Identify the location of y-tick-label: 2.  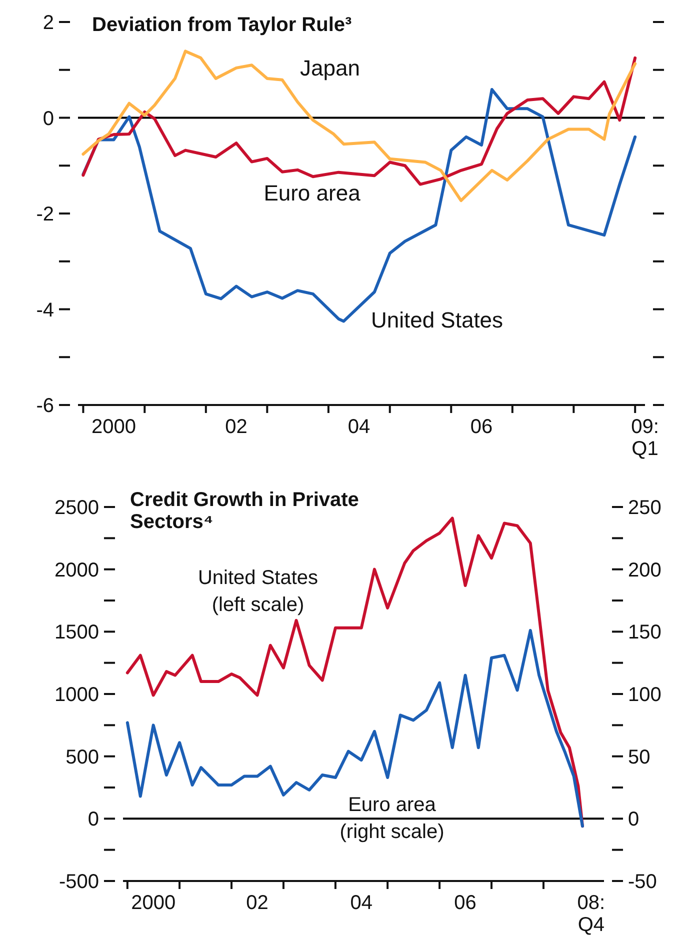
(48, 23).